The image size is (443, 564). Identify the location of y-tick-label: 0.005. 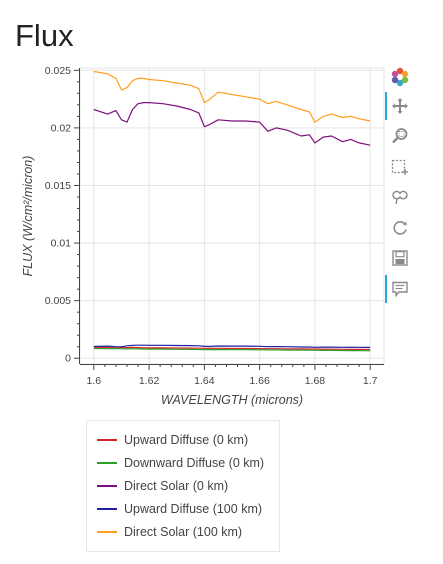
(58, 301).